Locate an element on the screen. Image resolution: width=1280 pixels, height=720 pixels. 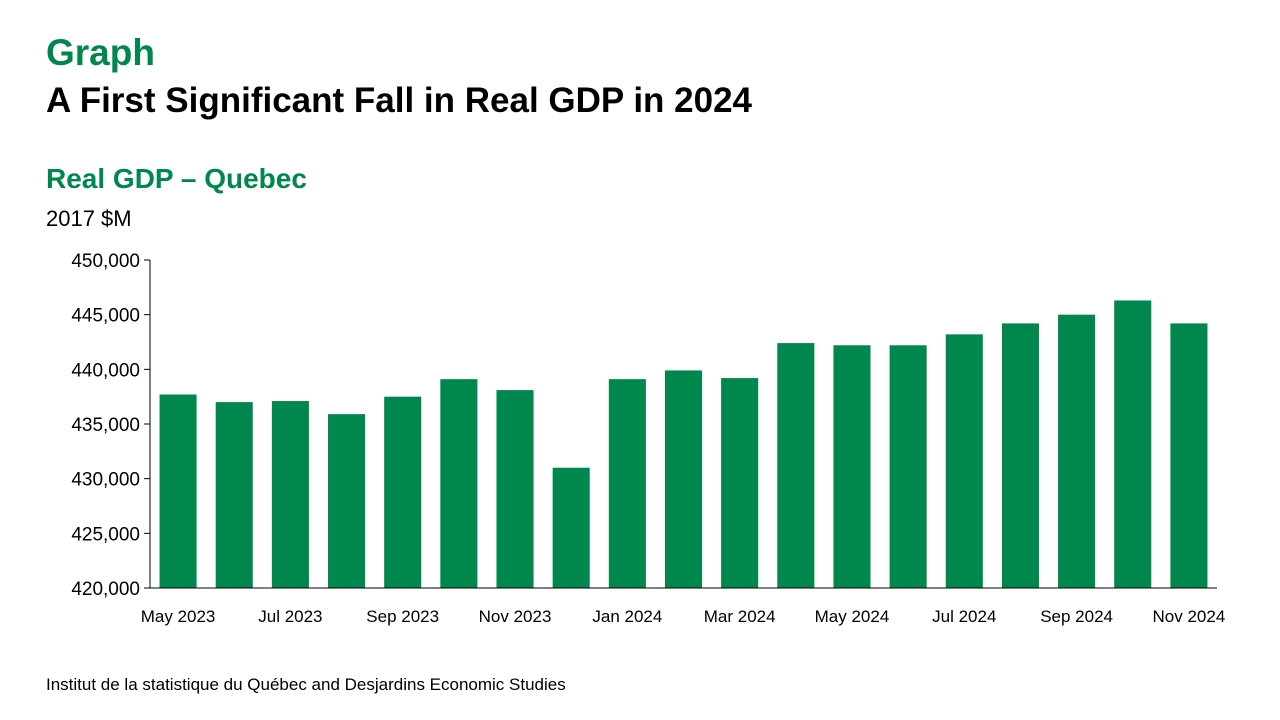
bar-sep-2024 is located at coordinates (1077, 451).